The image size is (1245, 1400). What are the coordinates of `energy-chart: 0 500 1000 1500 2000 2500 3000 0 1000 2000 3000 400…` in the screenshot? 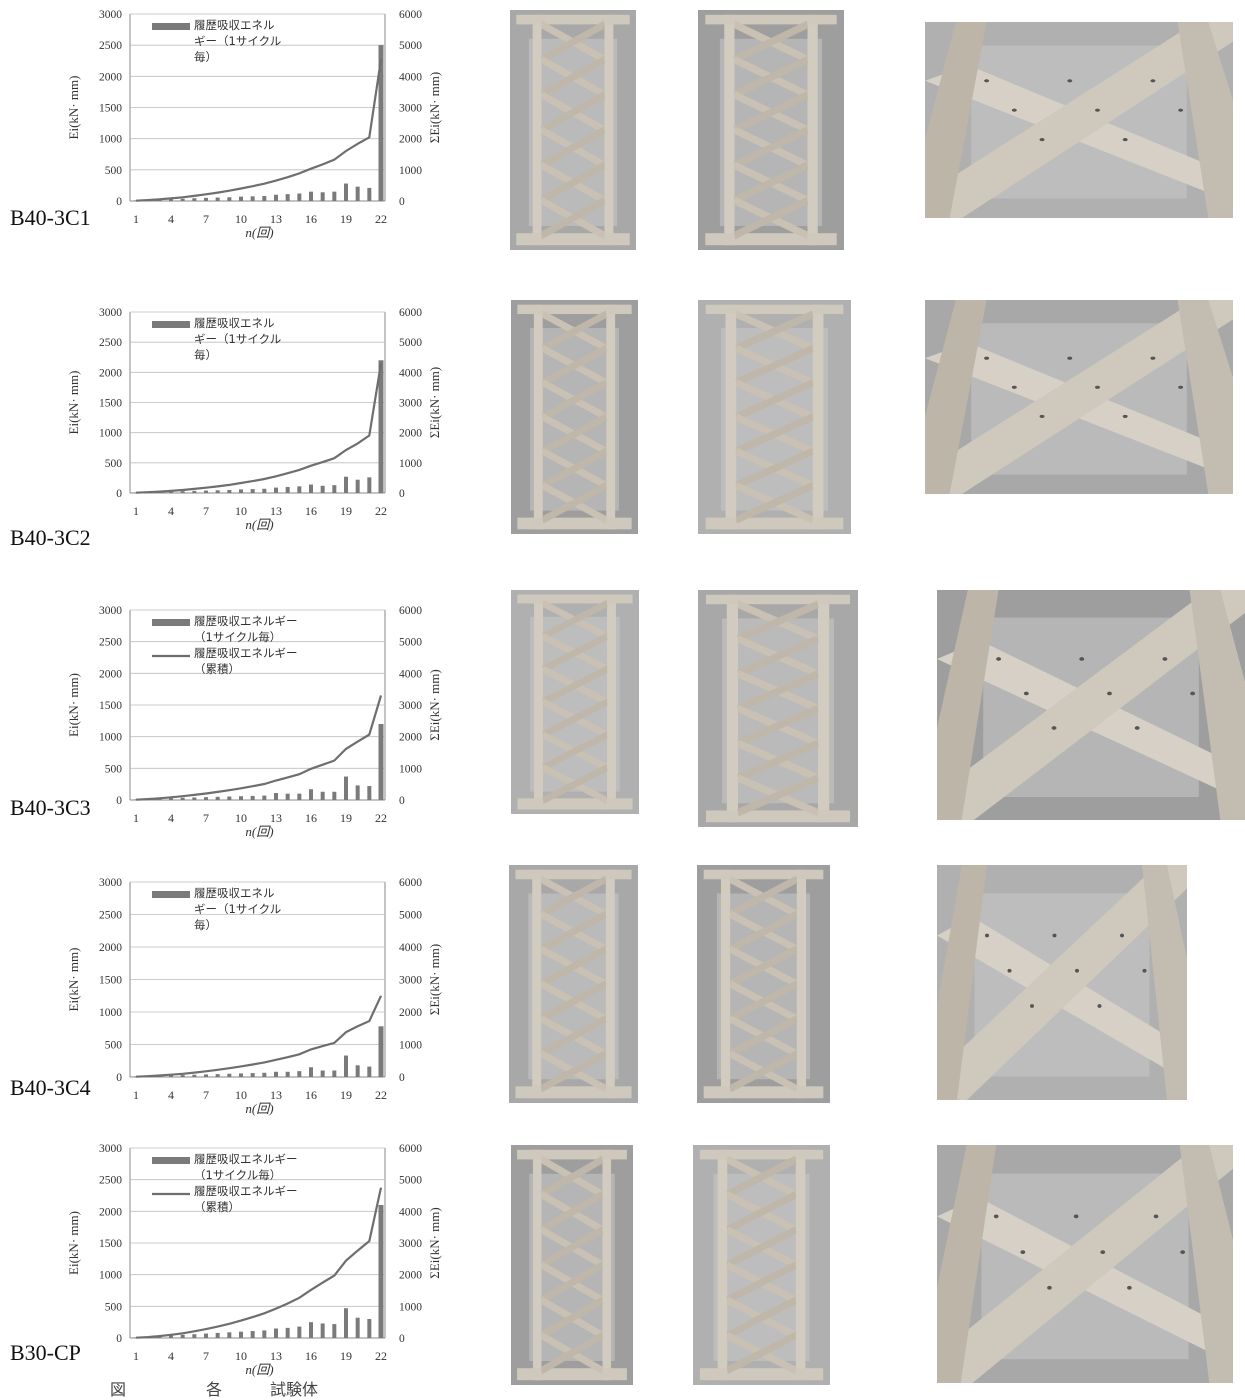 It's located at (254, 996).